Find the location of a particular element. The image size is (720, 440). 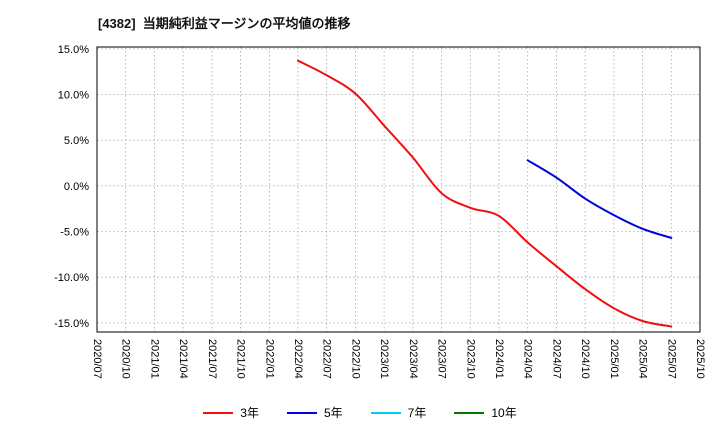

x-tick-label: 2023/10 is located at coordinates (470, 359).